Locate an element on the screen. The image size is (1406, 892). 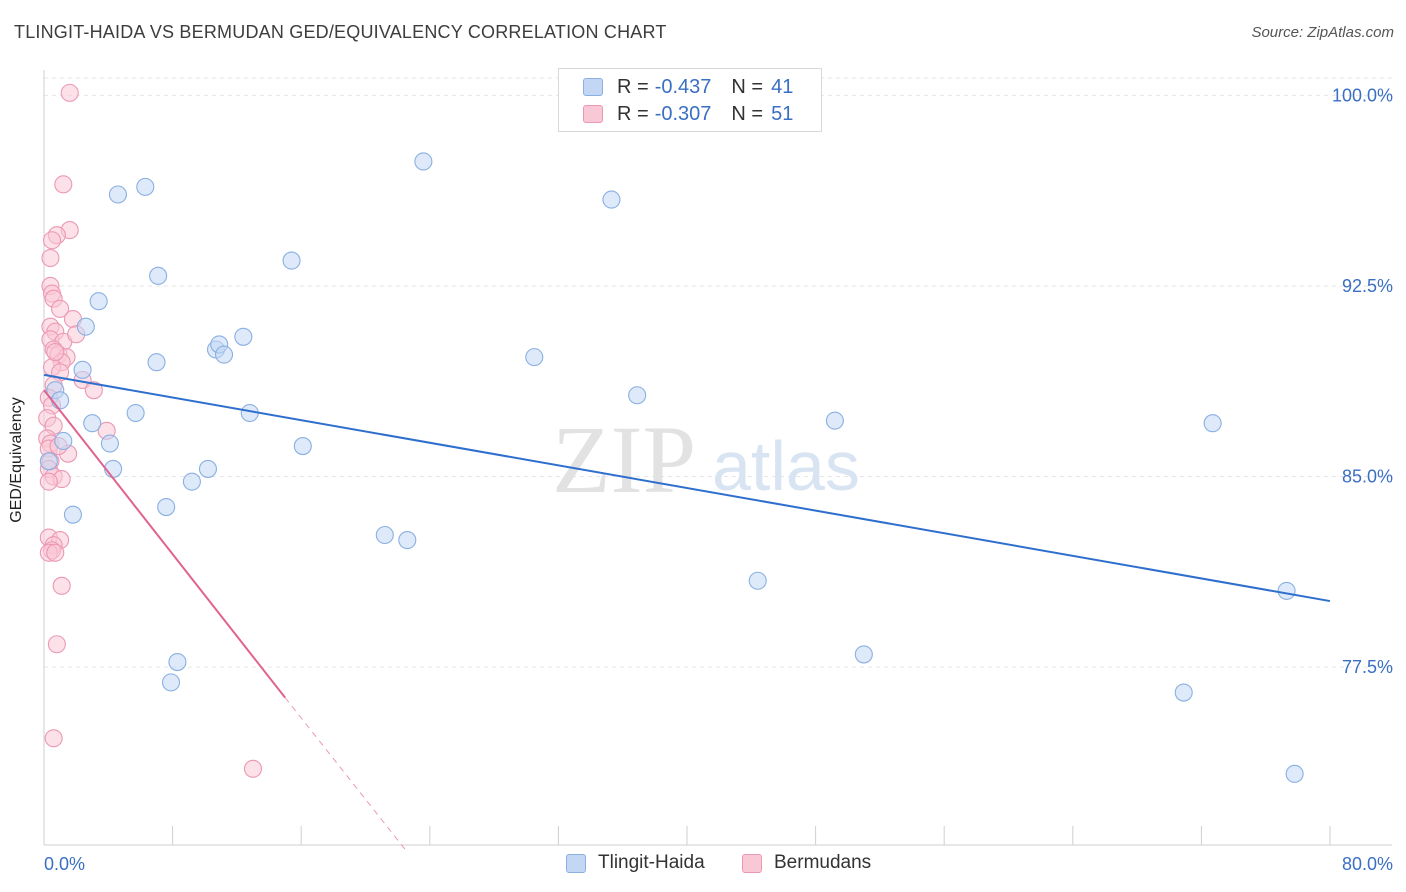
legend-row-bermudans: R = -0.307 N = 51 is located at coordinates (688, 114).